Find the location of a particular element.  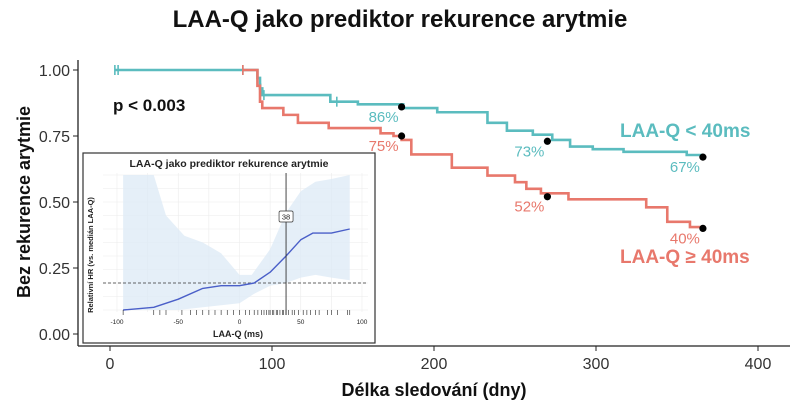

survival-percent-label: 40% is located at coordinates (685, 238).